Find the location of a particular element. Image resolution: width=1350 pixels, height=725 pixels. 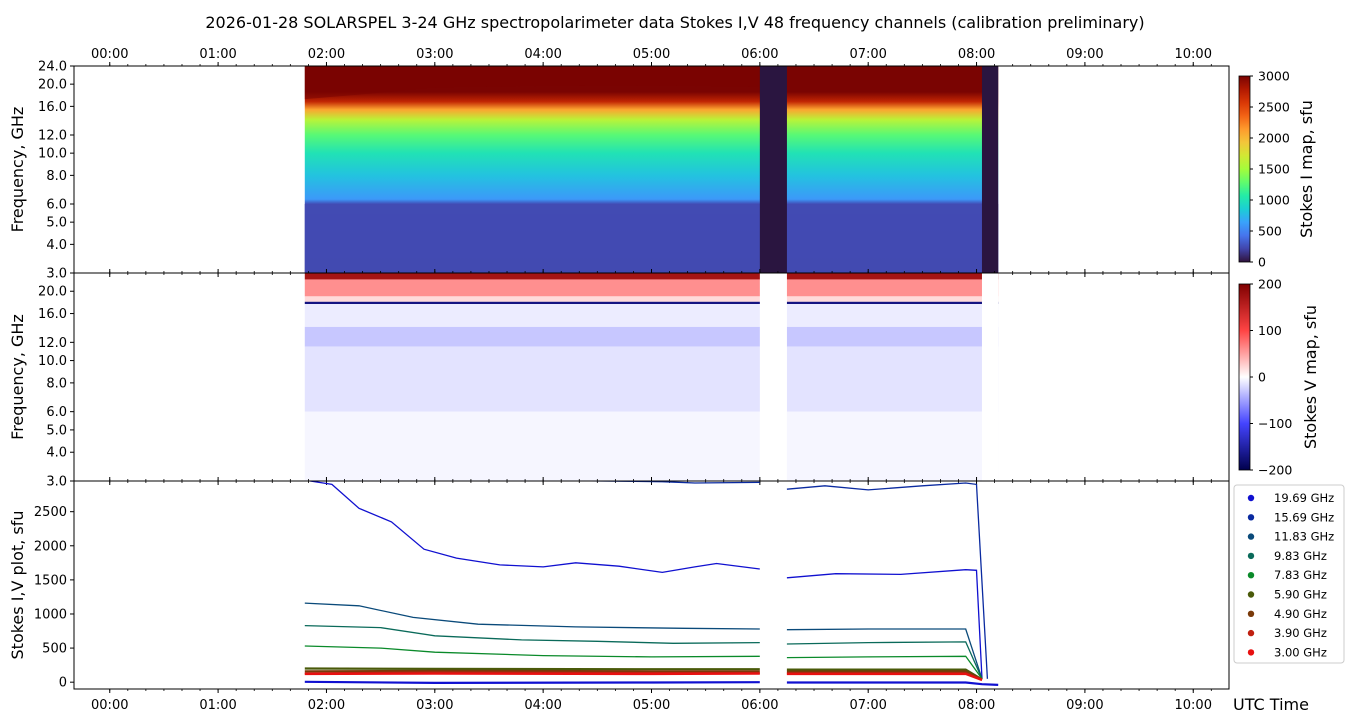

x-tick-label: 08:00 is located at coordinates (976, 705).